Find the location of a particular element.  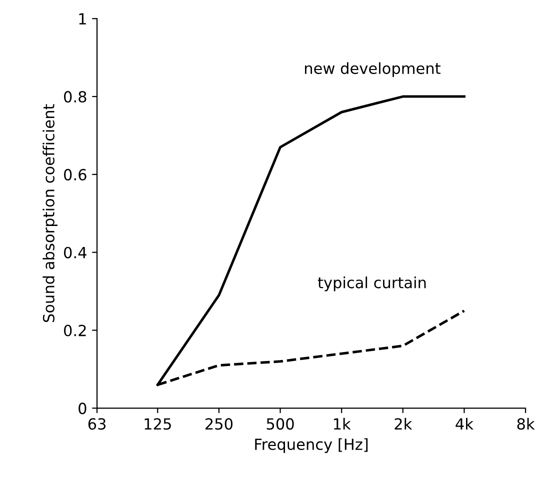

y-tick-label: 0.4 is located at coordinates (75, 252).